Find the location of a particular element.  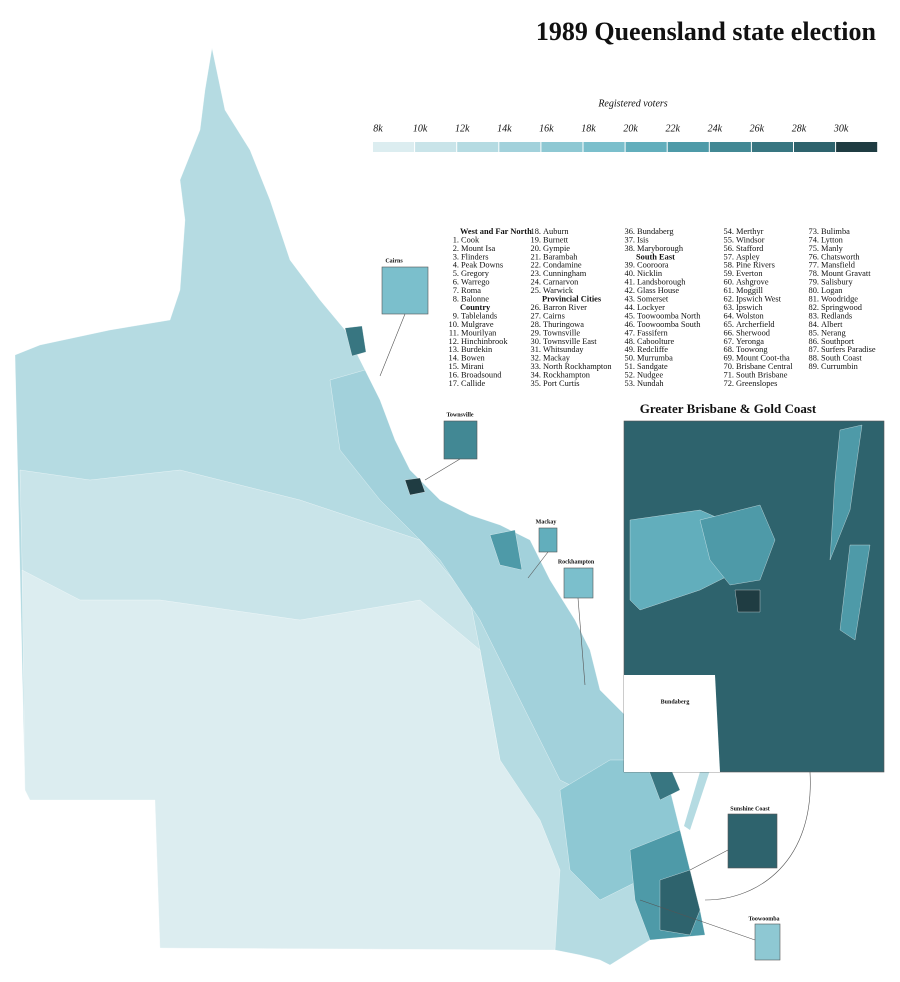

electorate-name: Southport is located at coordinates (838, 341).